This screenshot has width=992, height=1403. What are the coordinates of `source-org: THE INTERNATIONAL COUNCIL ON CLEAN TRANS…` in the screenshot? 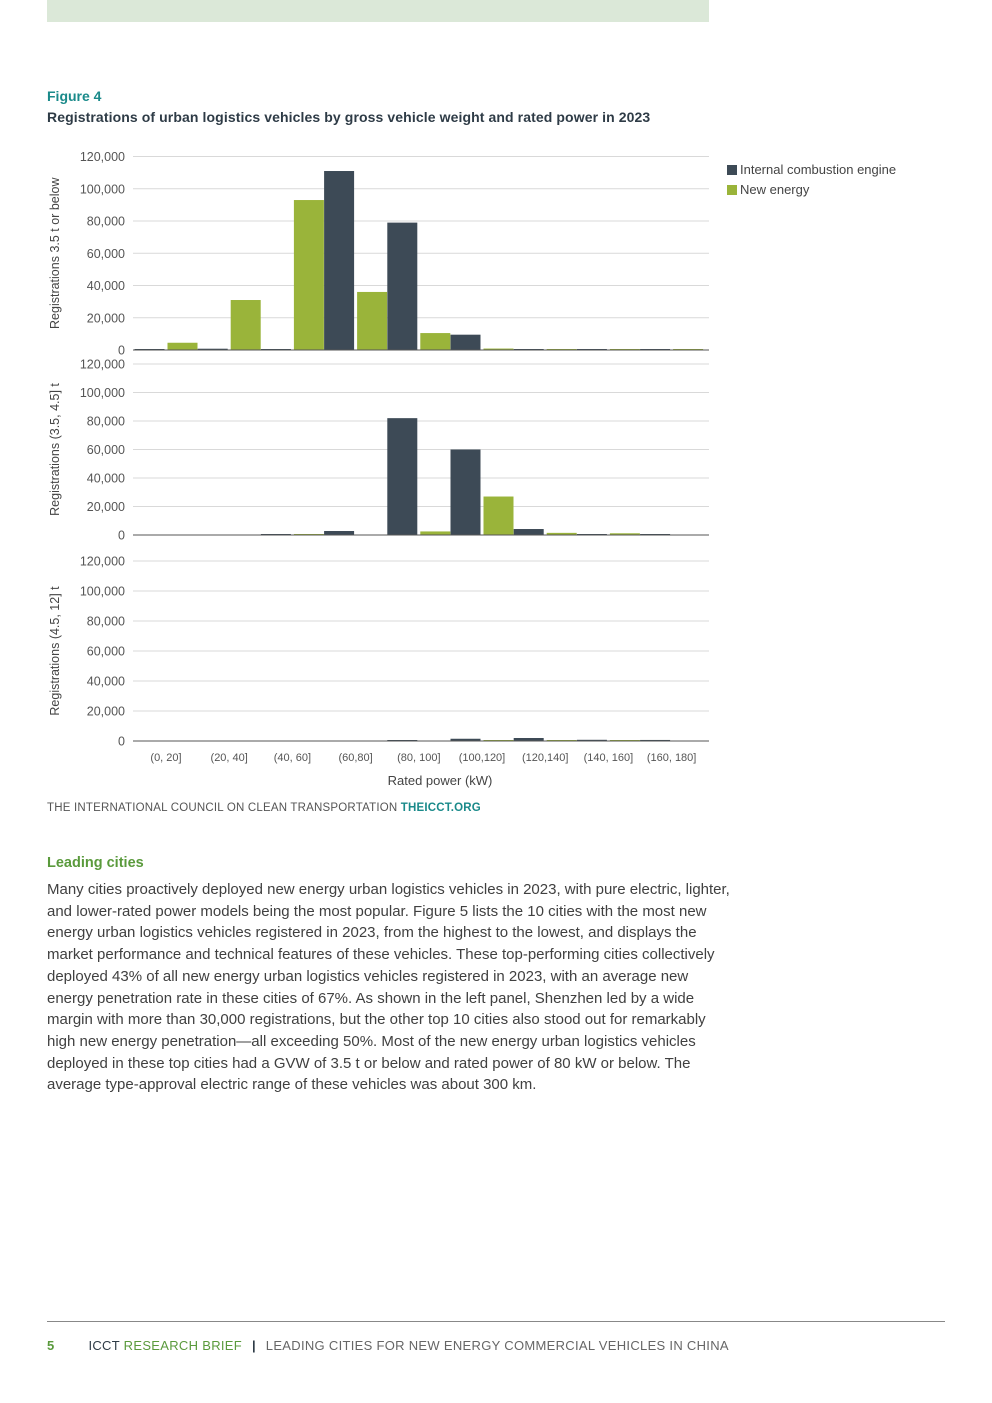 It's located at (222, 808).